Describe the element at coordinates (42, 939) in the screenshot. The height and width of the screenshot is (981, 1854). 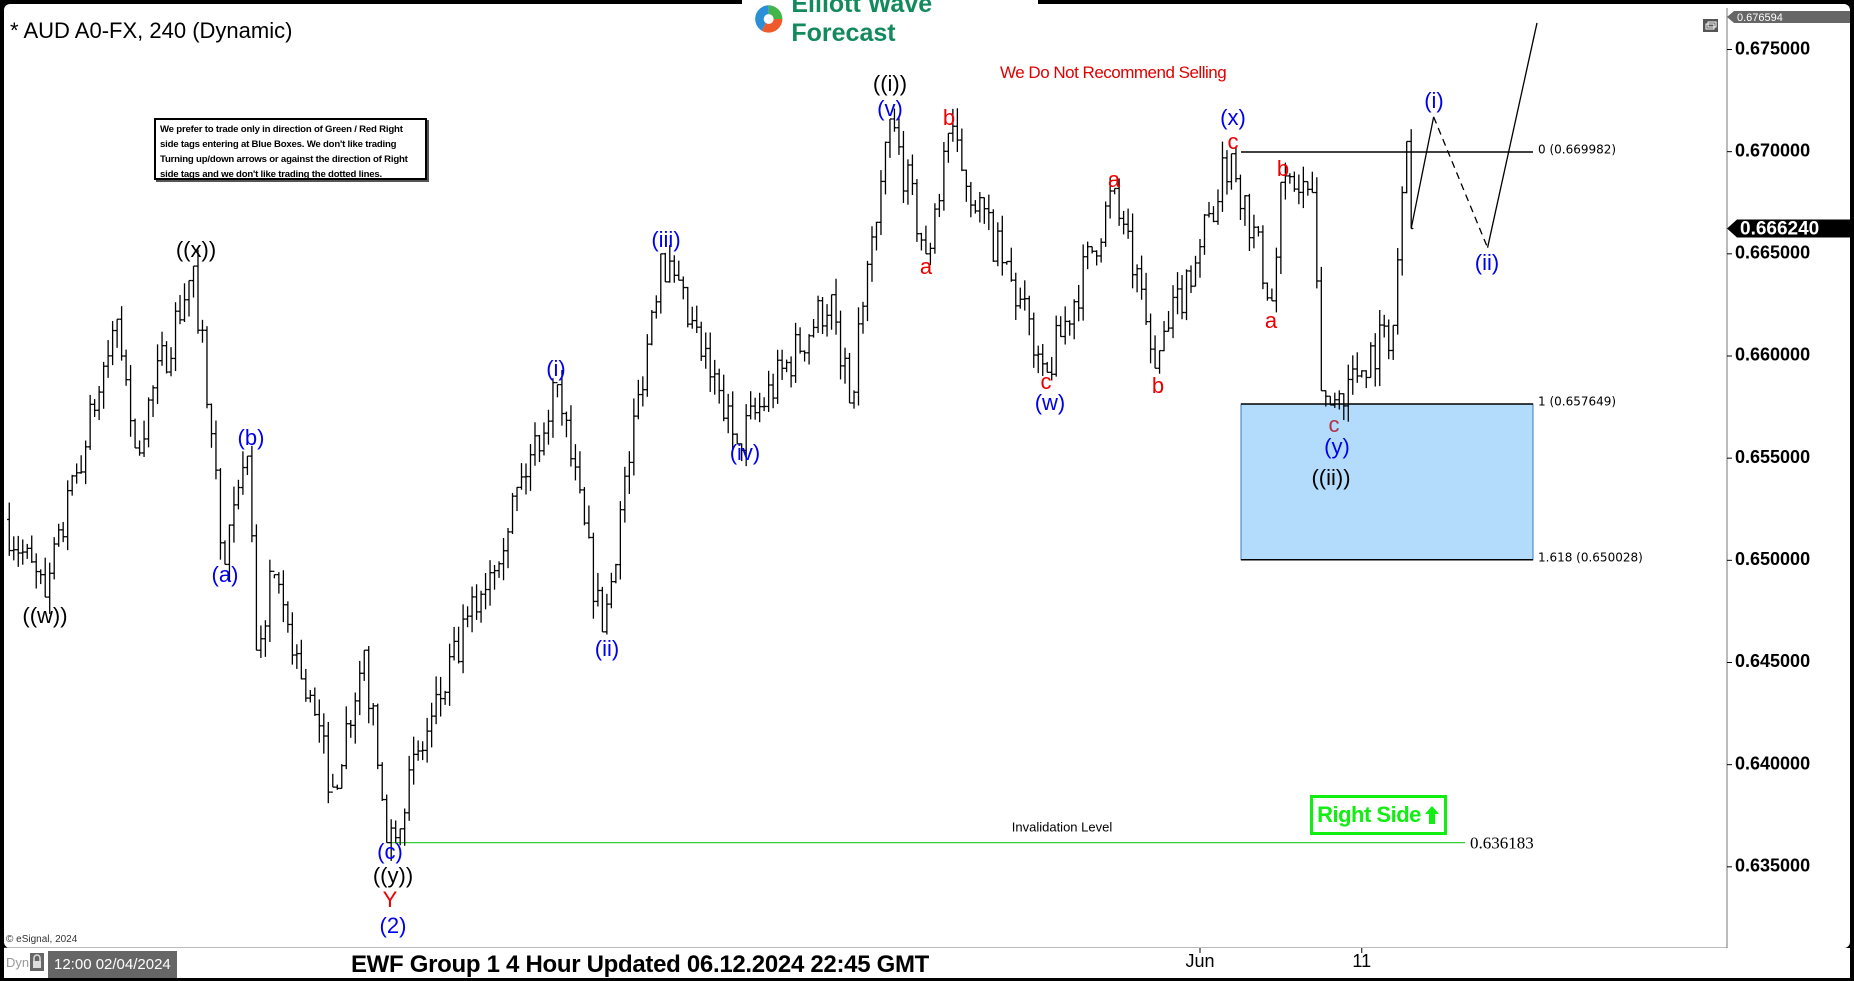
I see `copyright: © eSignal, 2024` at that location.